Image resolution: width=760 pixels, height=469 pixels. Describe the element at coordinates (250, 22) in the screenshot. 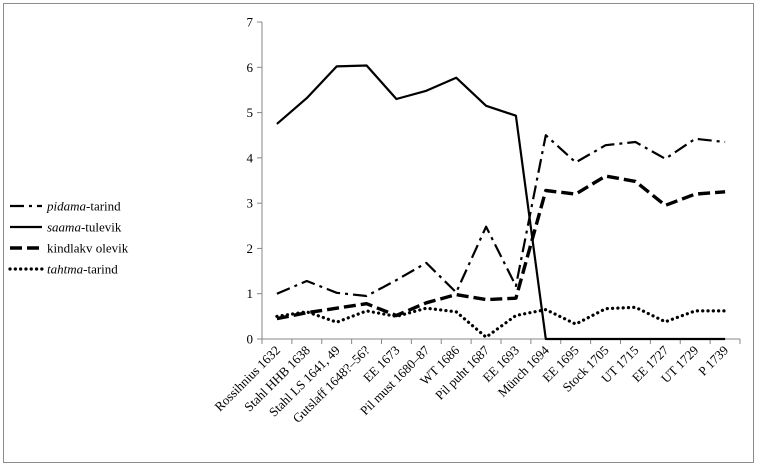

I see `y-tick-label: 7` at that location.